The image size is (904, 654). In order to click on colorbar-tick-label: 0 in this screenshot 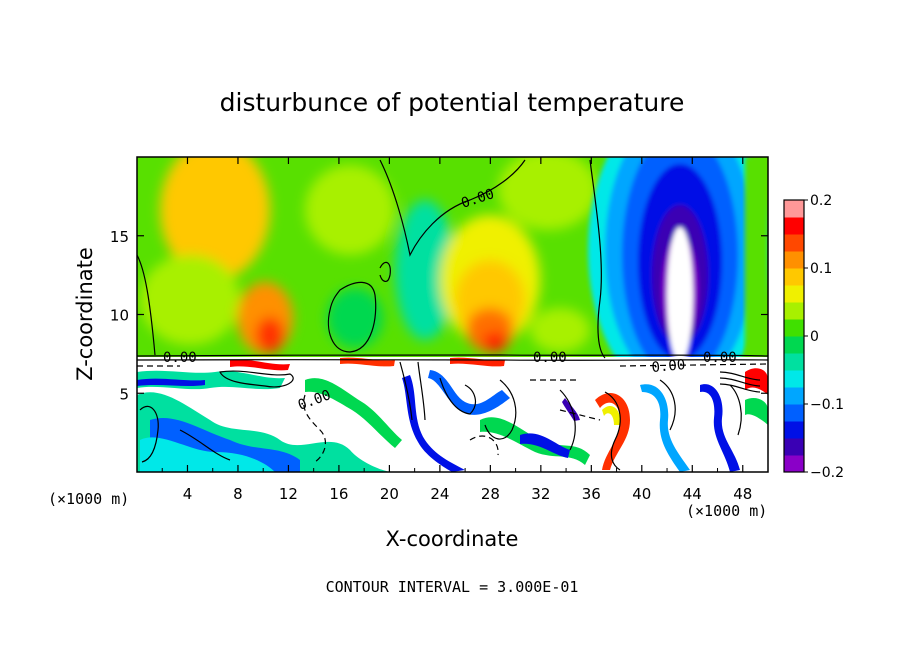, I will do `click(814, 337)`.